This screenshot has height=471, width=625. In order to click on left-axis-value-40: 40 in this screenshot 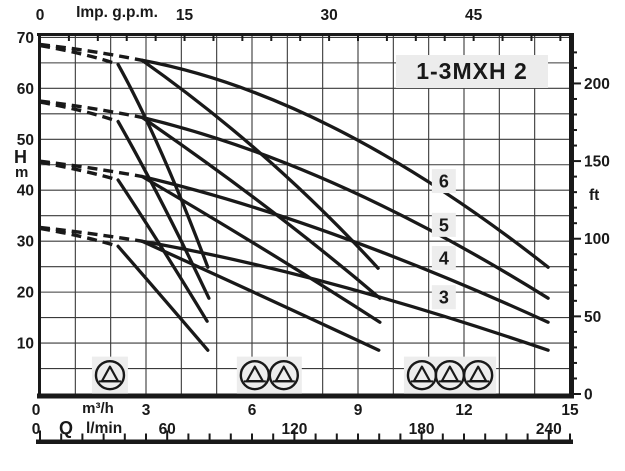, I will do `click(25, 191)`.